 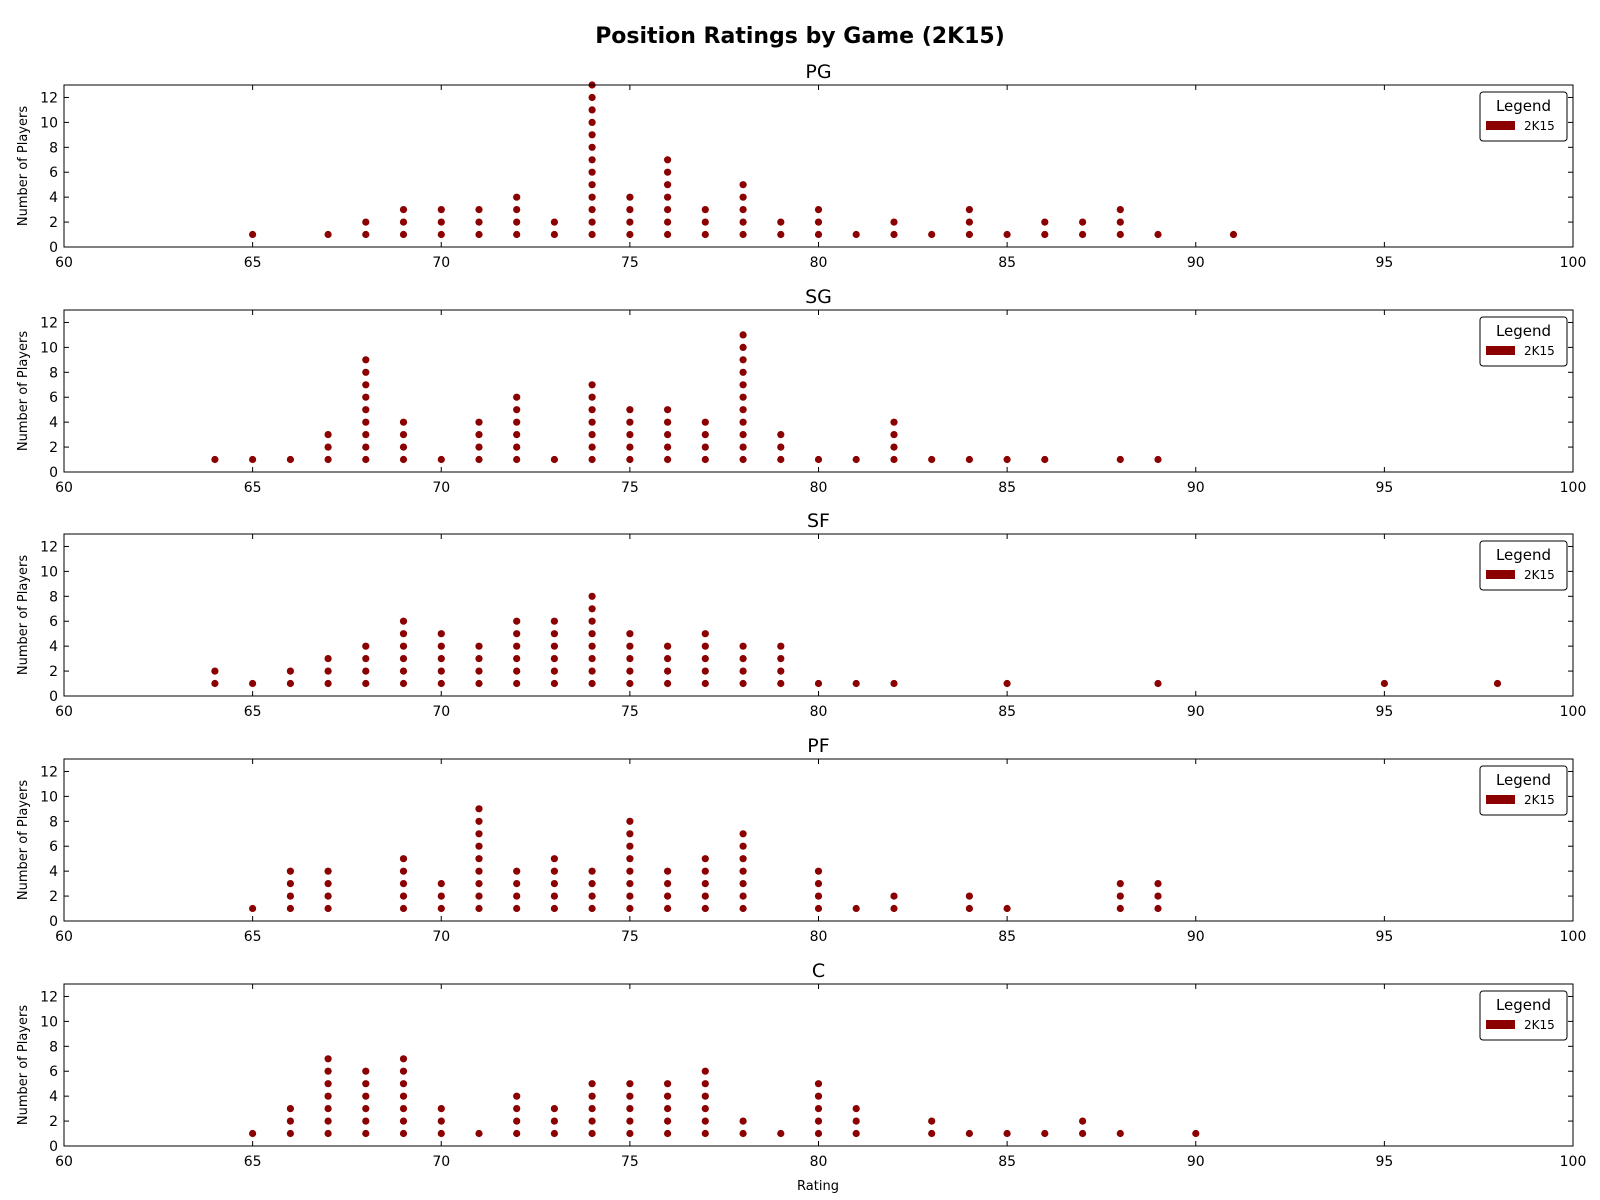 What do you see at coordinates (819, 712) in the screenshot?
I see `x-tick-label: 80` at bounding box center [819, 712].